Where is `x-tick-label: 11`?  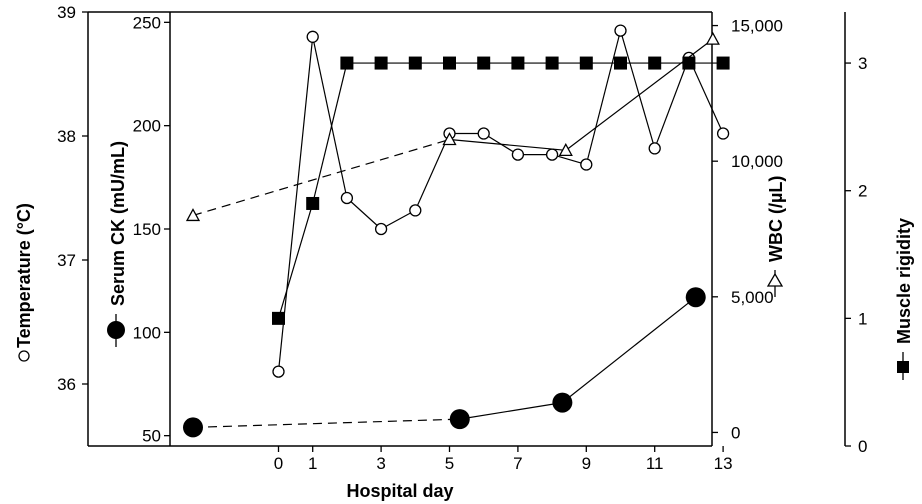
x-tick-label: 11 is located at coordinates (655, 463).